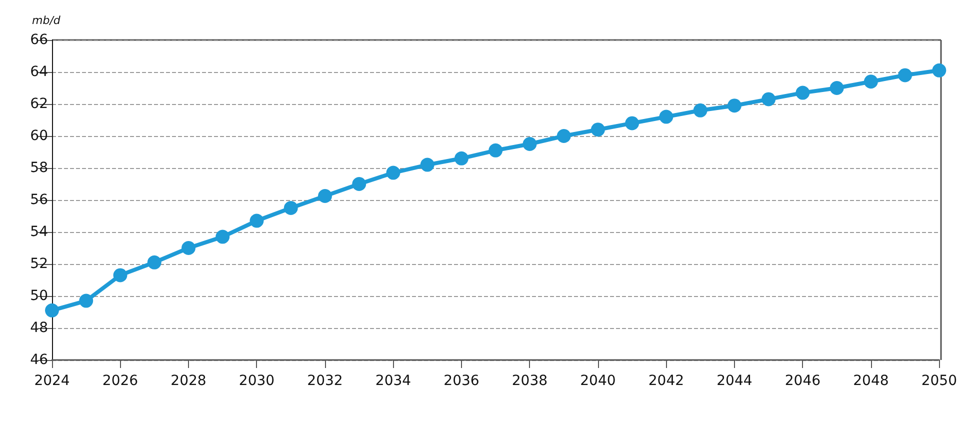 This screenshot has height=427, width=960. I want to click on y-tick-label: 54, so click(39, 232).